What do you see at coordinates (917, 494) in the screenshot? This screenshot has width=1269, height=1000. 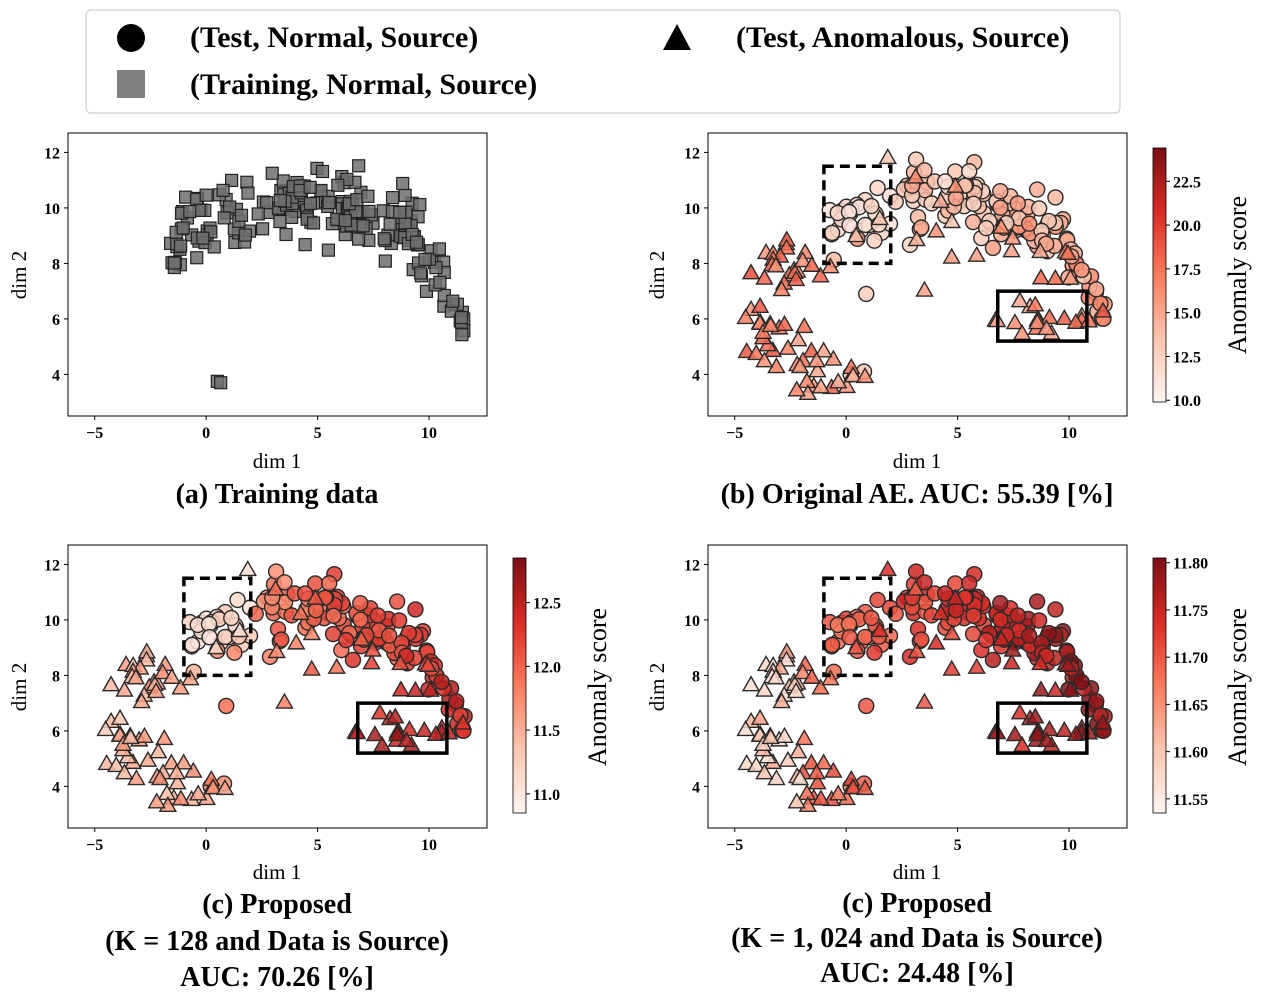 I see `panel-b-caption: (b) Original AE. AUC: 55.39 [%]` at bounding box center [917, 494].